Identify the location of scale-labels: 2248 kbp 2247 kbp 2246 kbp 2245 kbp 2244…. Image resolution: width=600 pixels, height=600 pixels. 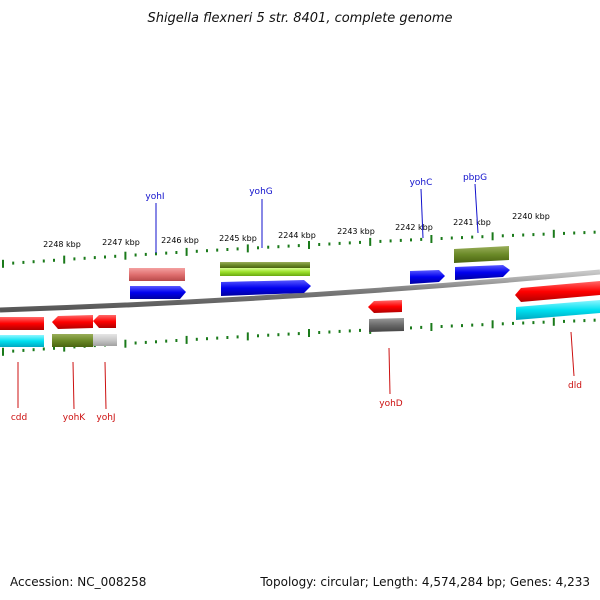
(296, 230).